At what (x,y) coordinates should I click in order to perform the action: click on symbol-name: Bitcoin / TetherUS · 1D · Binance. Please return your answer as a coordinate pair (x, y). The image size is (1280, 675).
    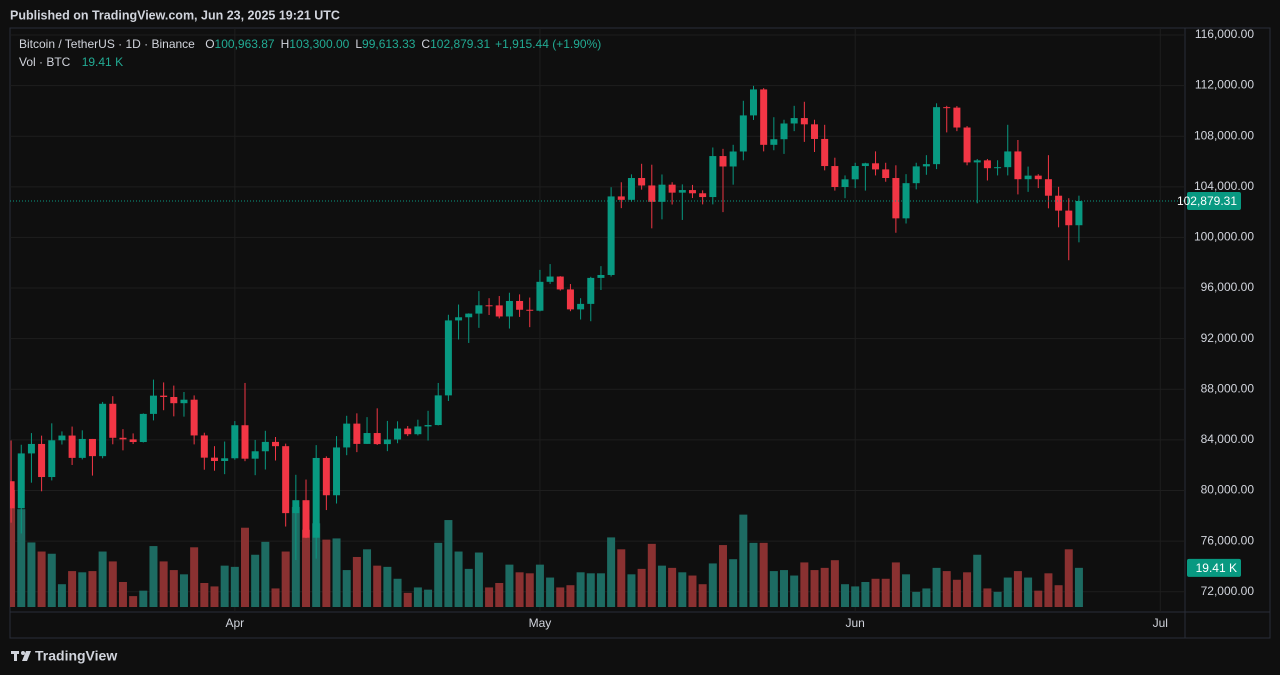
    Looking at the image, I should click on (107, 44).